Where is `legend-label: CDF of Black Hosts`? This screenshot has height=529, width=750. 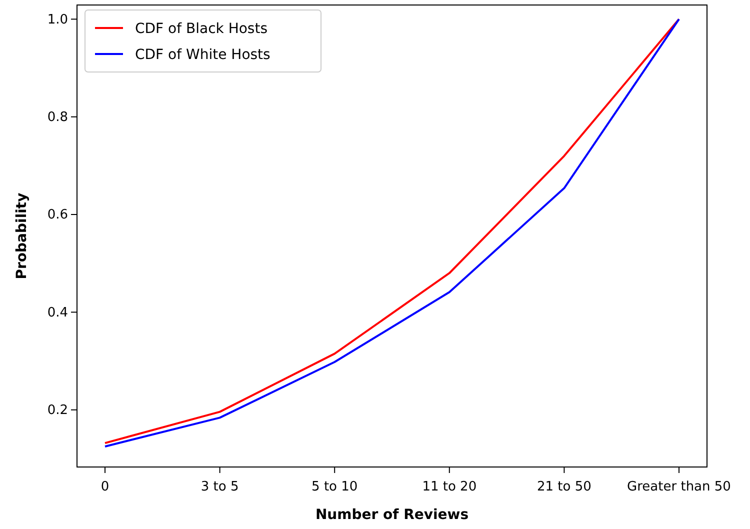
legend-label: CDF of Black Hosts is located at coordinates (201, 29).